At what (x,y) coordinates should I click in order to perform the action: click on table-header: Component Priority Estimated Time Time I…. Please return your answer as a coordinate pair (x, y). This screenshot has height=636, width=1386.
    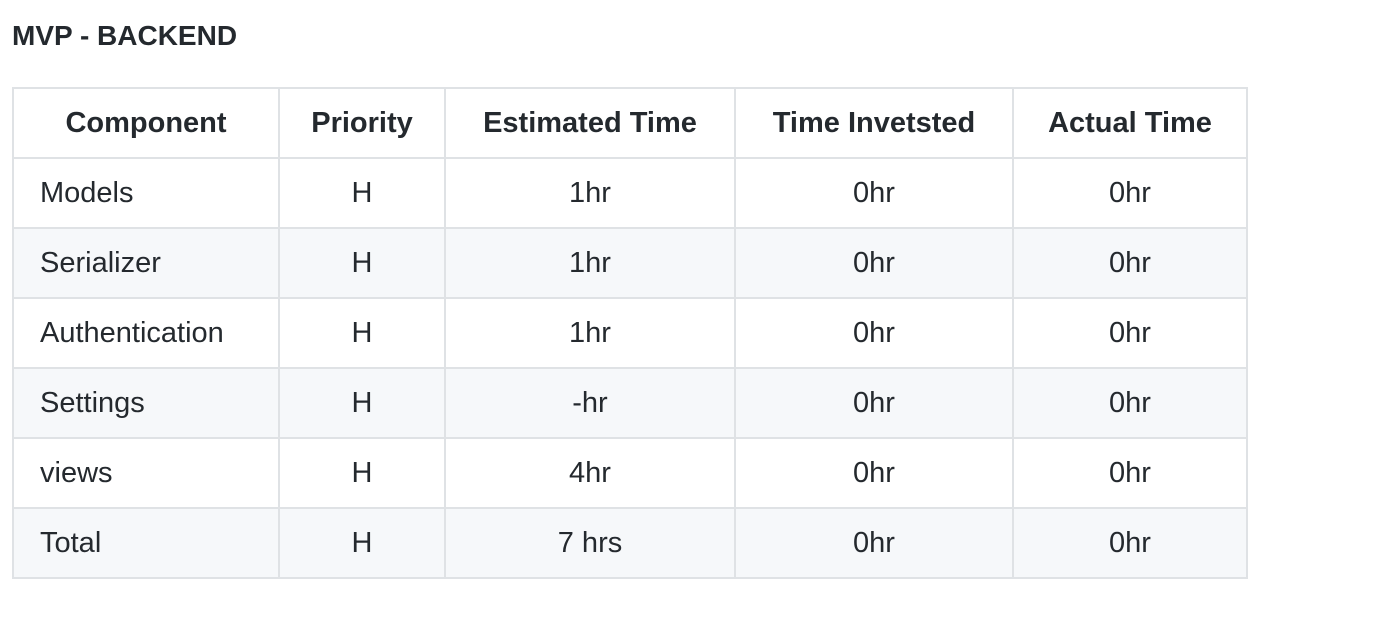
    Looking at the image, I should click on (630, 123).